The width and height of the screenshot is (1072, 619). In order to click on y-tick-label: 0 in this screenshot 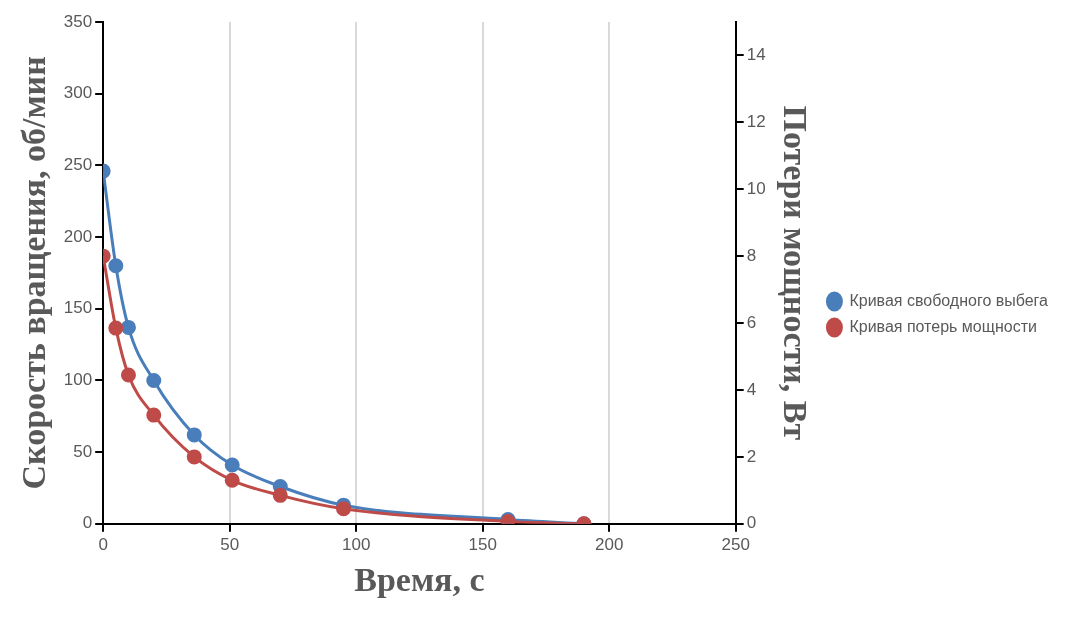, I will do `click(87, 523)`.